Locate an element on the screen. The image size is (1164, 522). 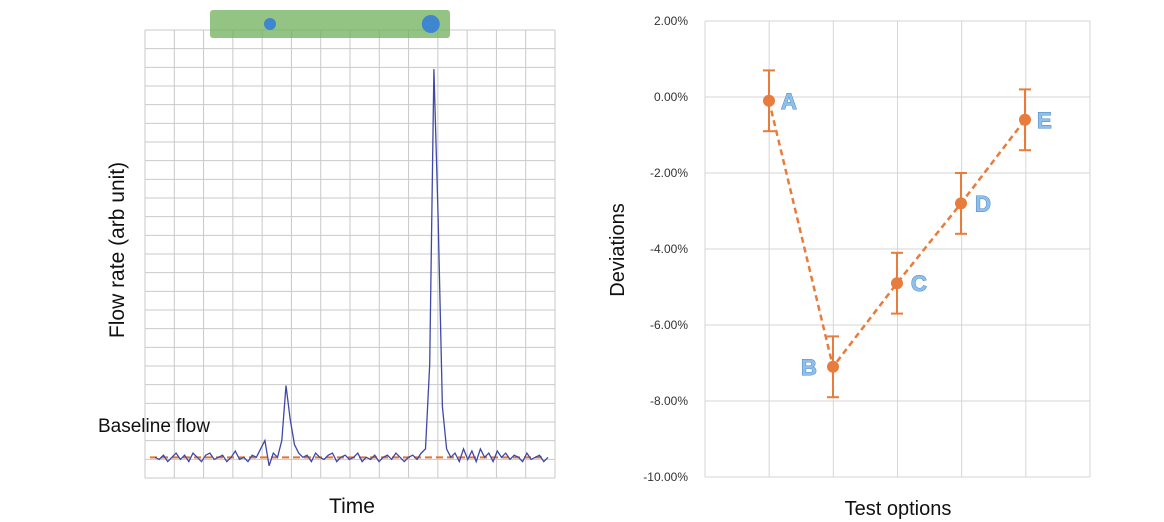
baseline-flow-label: Baseline flow is located at coordinates (154, 426).